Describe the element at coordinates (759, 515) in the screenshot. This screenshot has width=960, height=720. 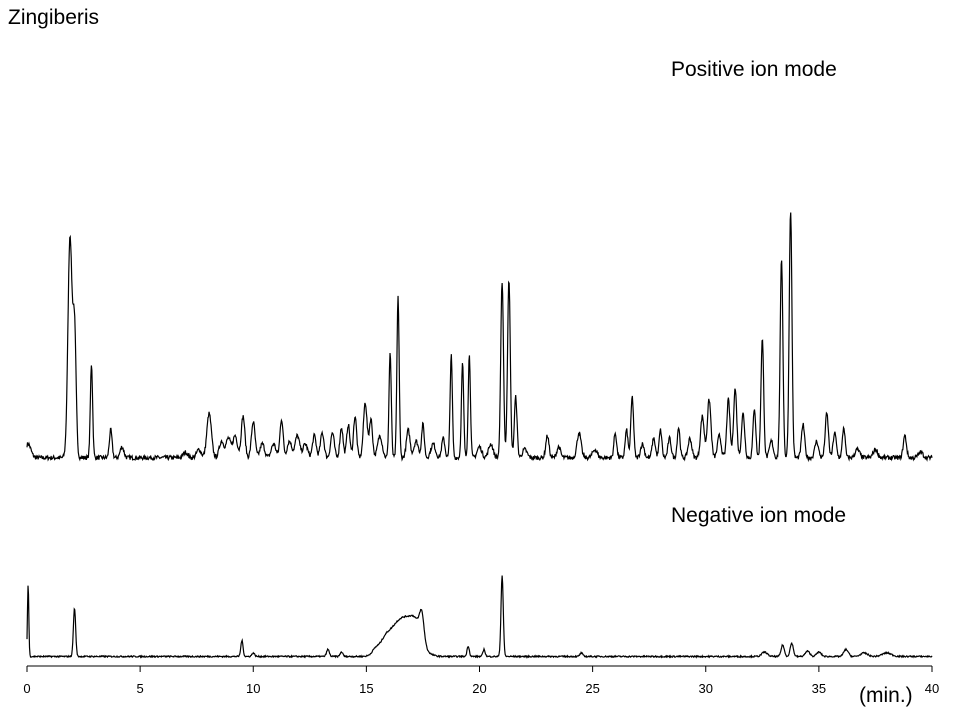
I see `negative-mode-label: Negative ion mode` at that location.